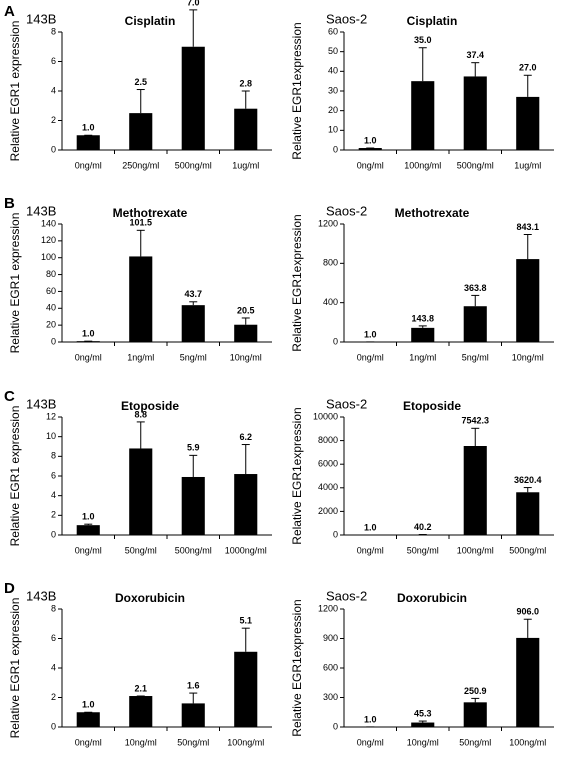 The width and height of the screenshot is (563, 766). I want to click on value-label: 5.1, so click(245, 621).